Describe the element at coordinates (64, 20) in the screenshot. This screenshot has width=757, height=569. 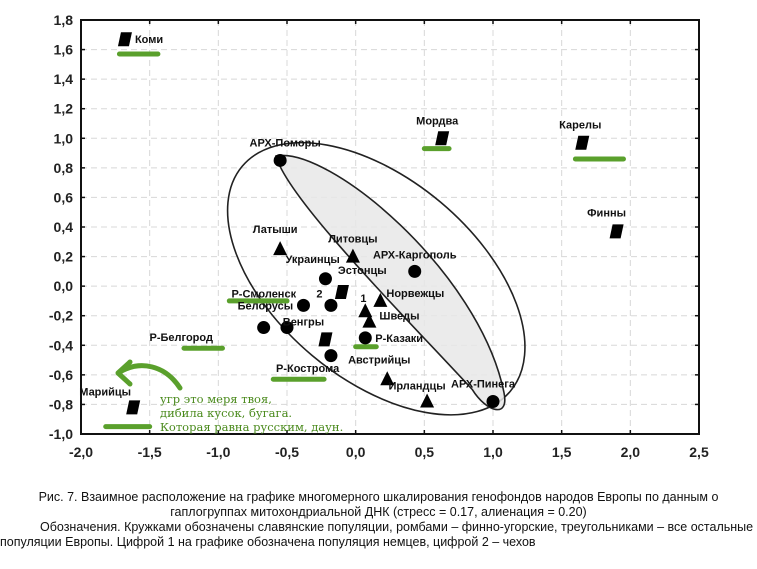
I see `y-tick-label: 1,8` at that location.